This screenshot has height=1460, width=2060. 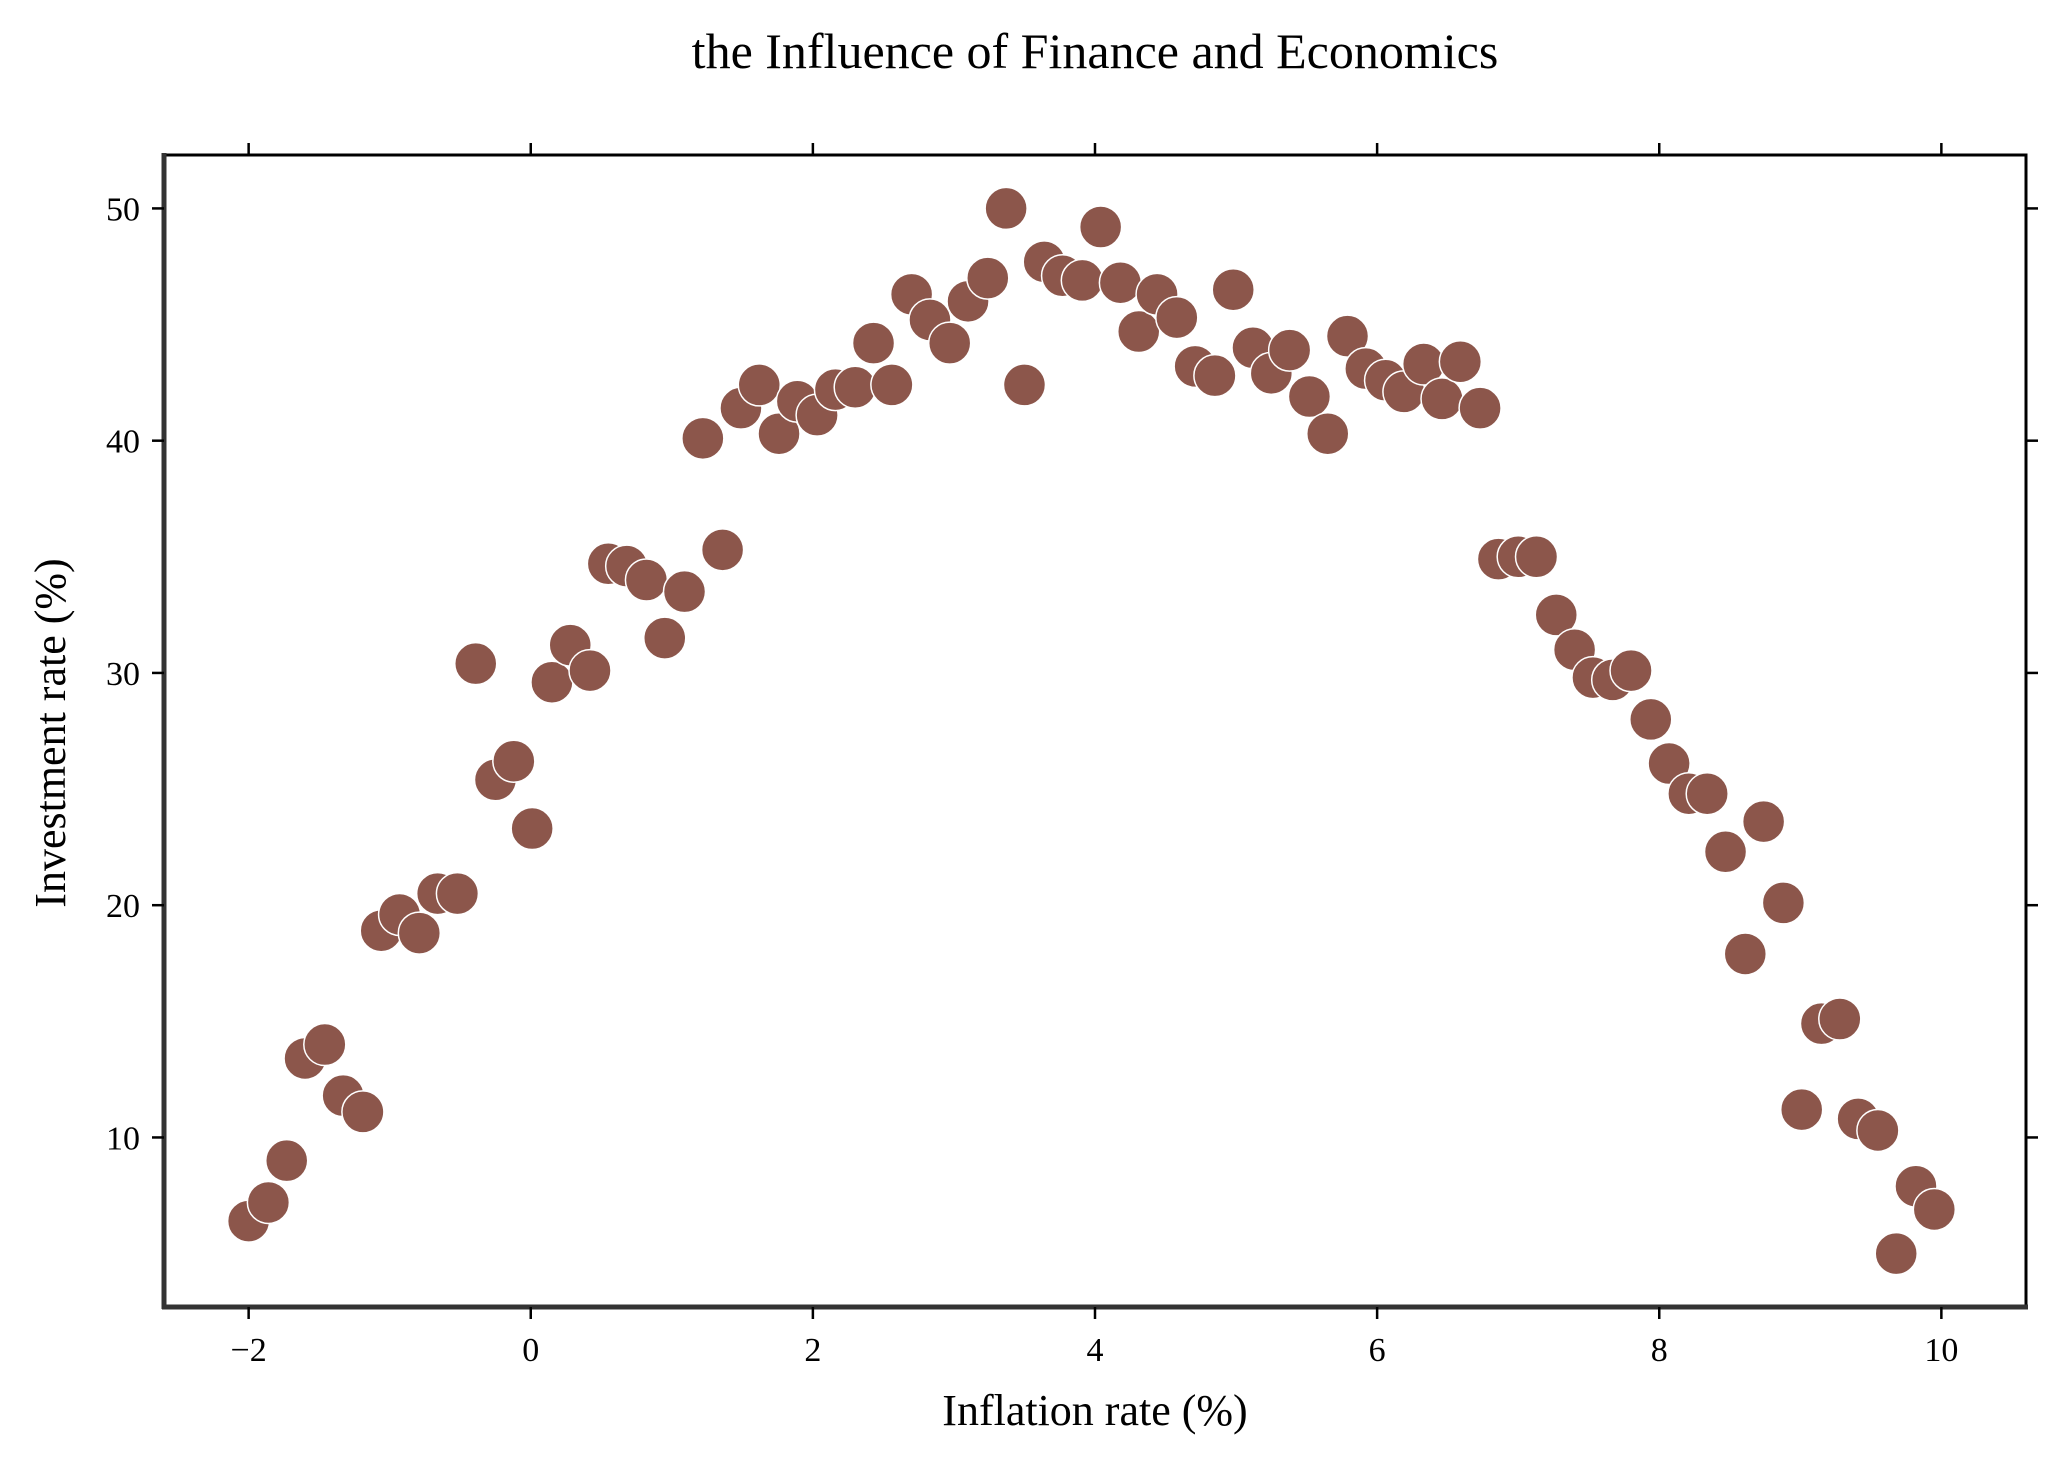 What do you see at coordinates (123, 674) in the screenshot?
I see `y-tick-label: 30` at bounding box center [123, 674].